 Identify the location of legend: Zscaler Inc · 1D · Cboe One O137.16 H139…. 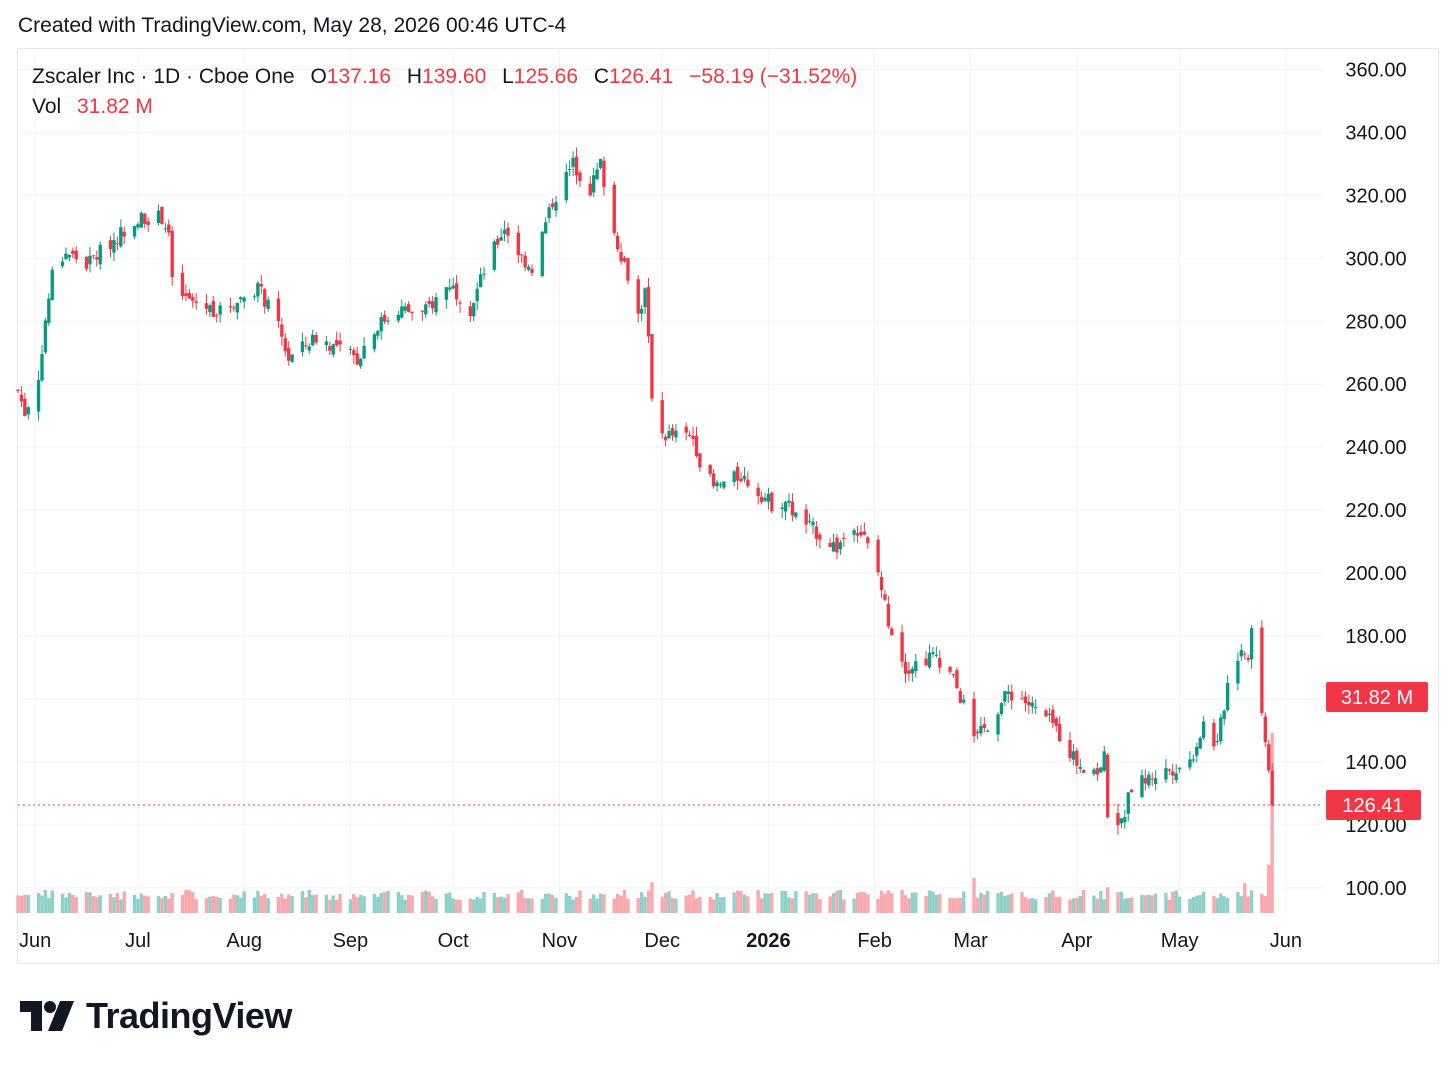
(444, 92).